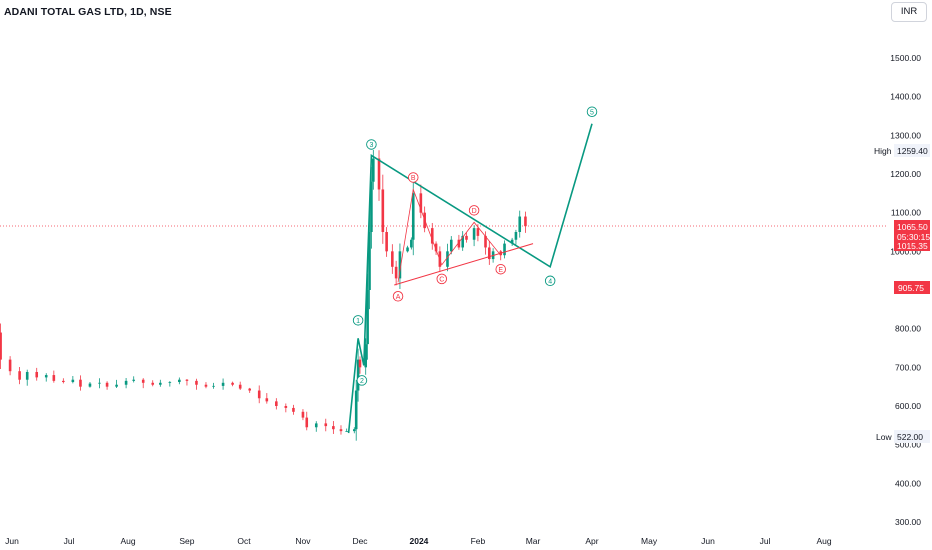  Describe the element at coordinates (533, 541) in the screenshot. I see `x-tick-label: Mar` at that location.